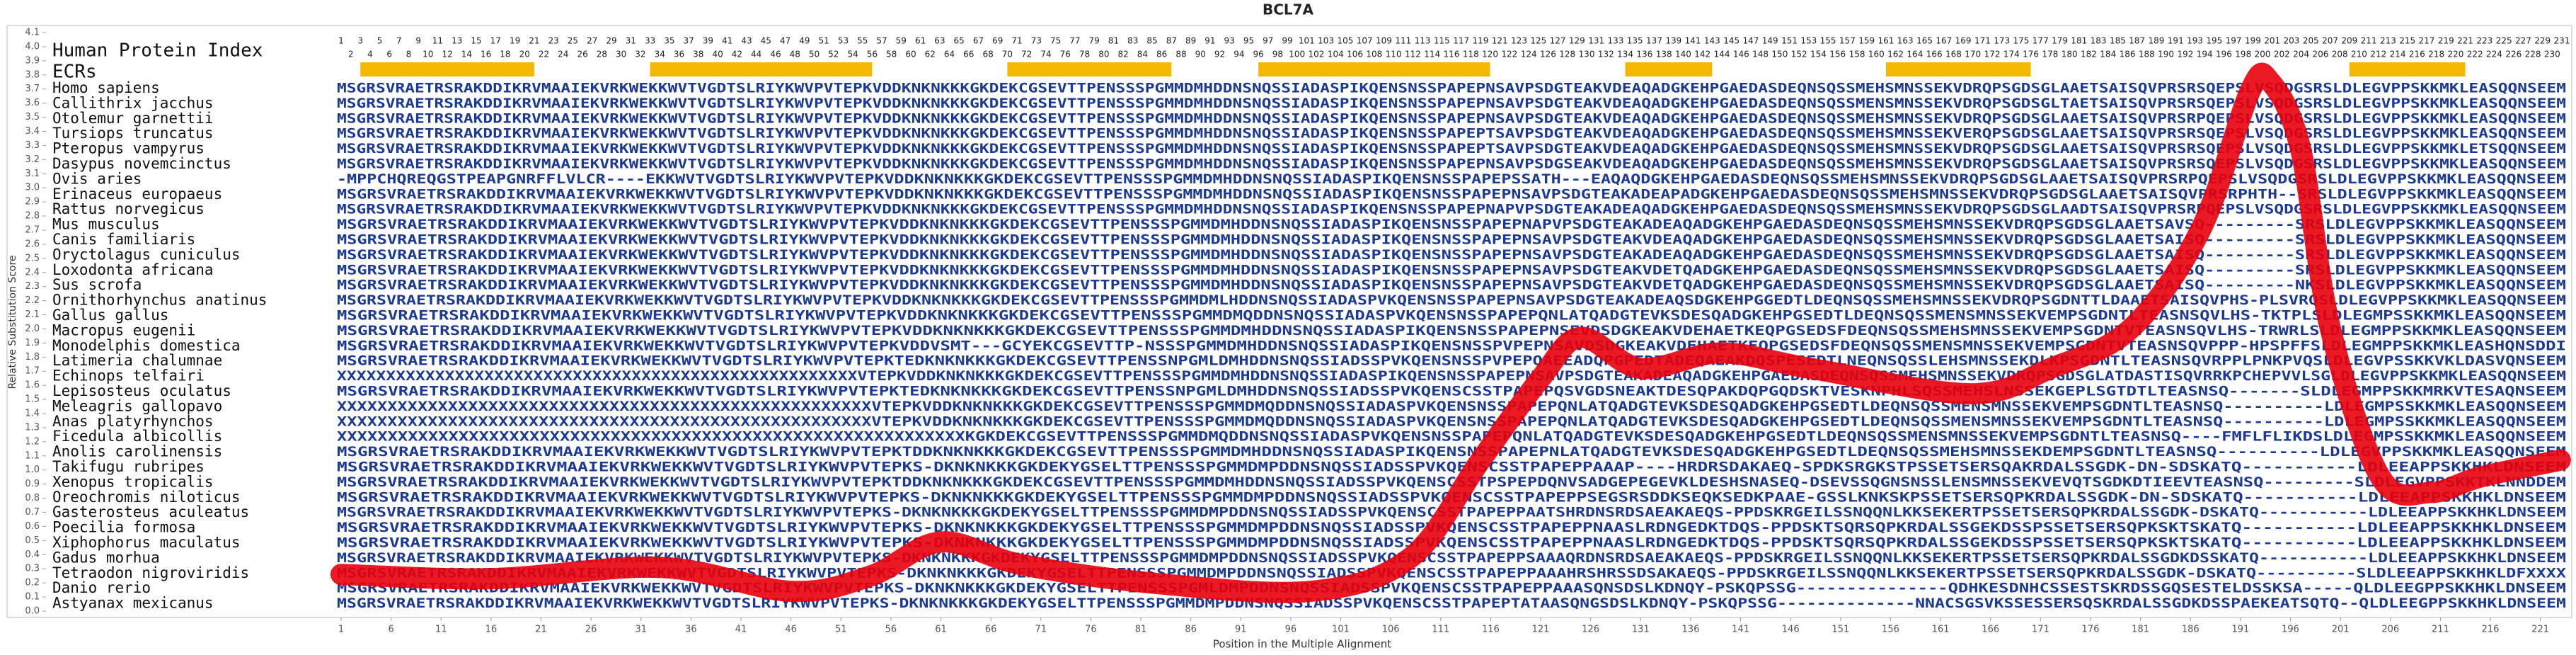 Image resolution: width=2576 pixels, height=655 pixels. What do you see at coordinates (33, 145) in the screenshot?
I see `y-tick-label: 3.3` at bounding box center [33, 145].